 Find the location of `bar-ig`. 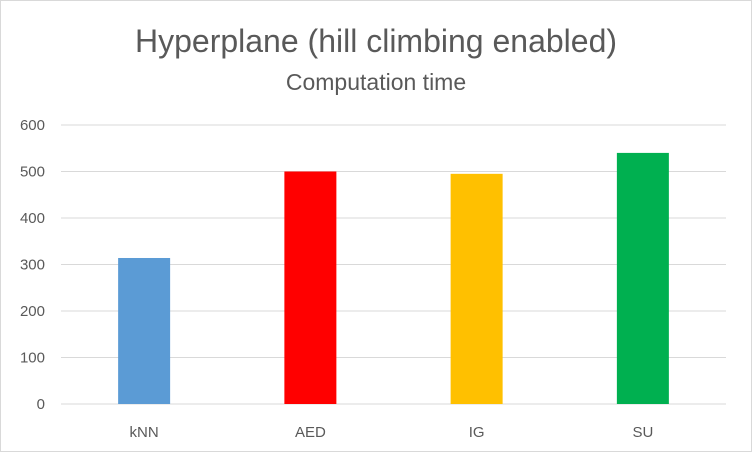

bar-ig is located at coordinates (476, 288).